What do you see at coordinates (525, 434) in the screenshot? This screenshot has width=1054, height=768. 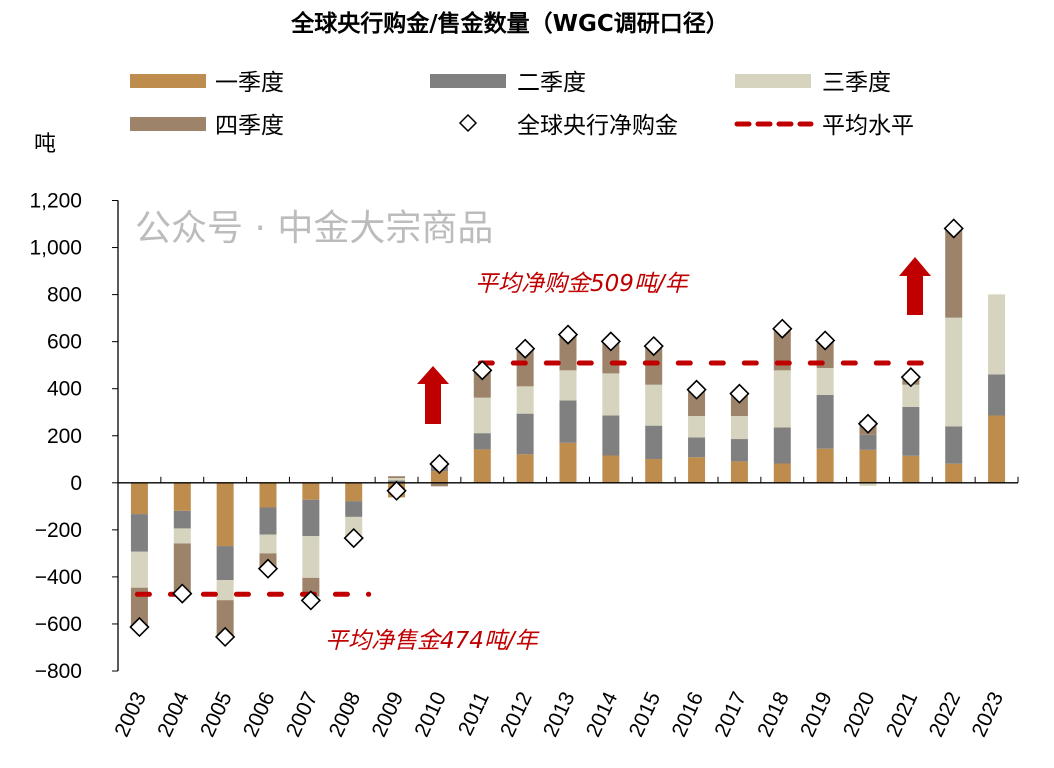 I see `bar-2012-q2` at bounding box center [525, 434].